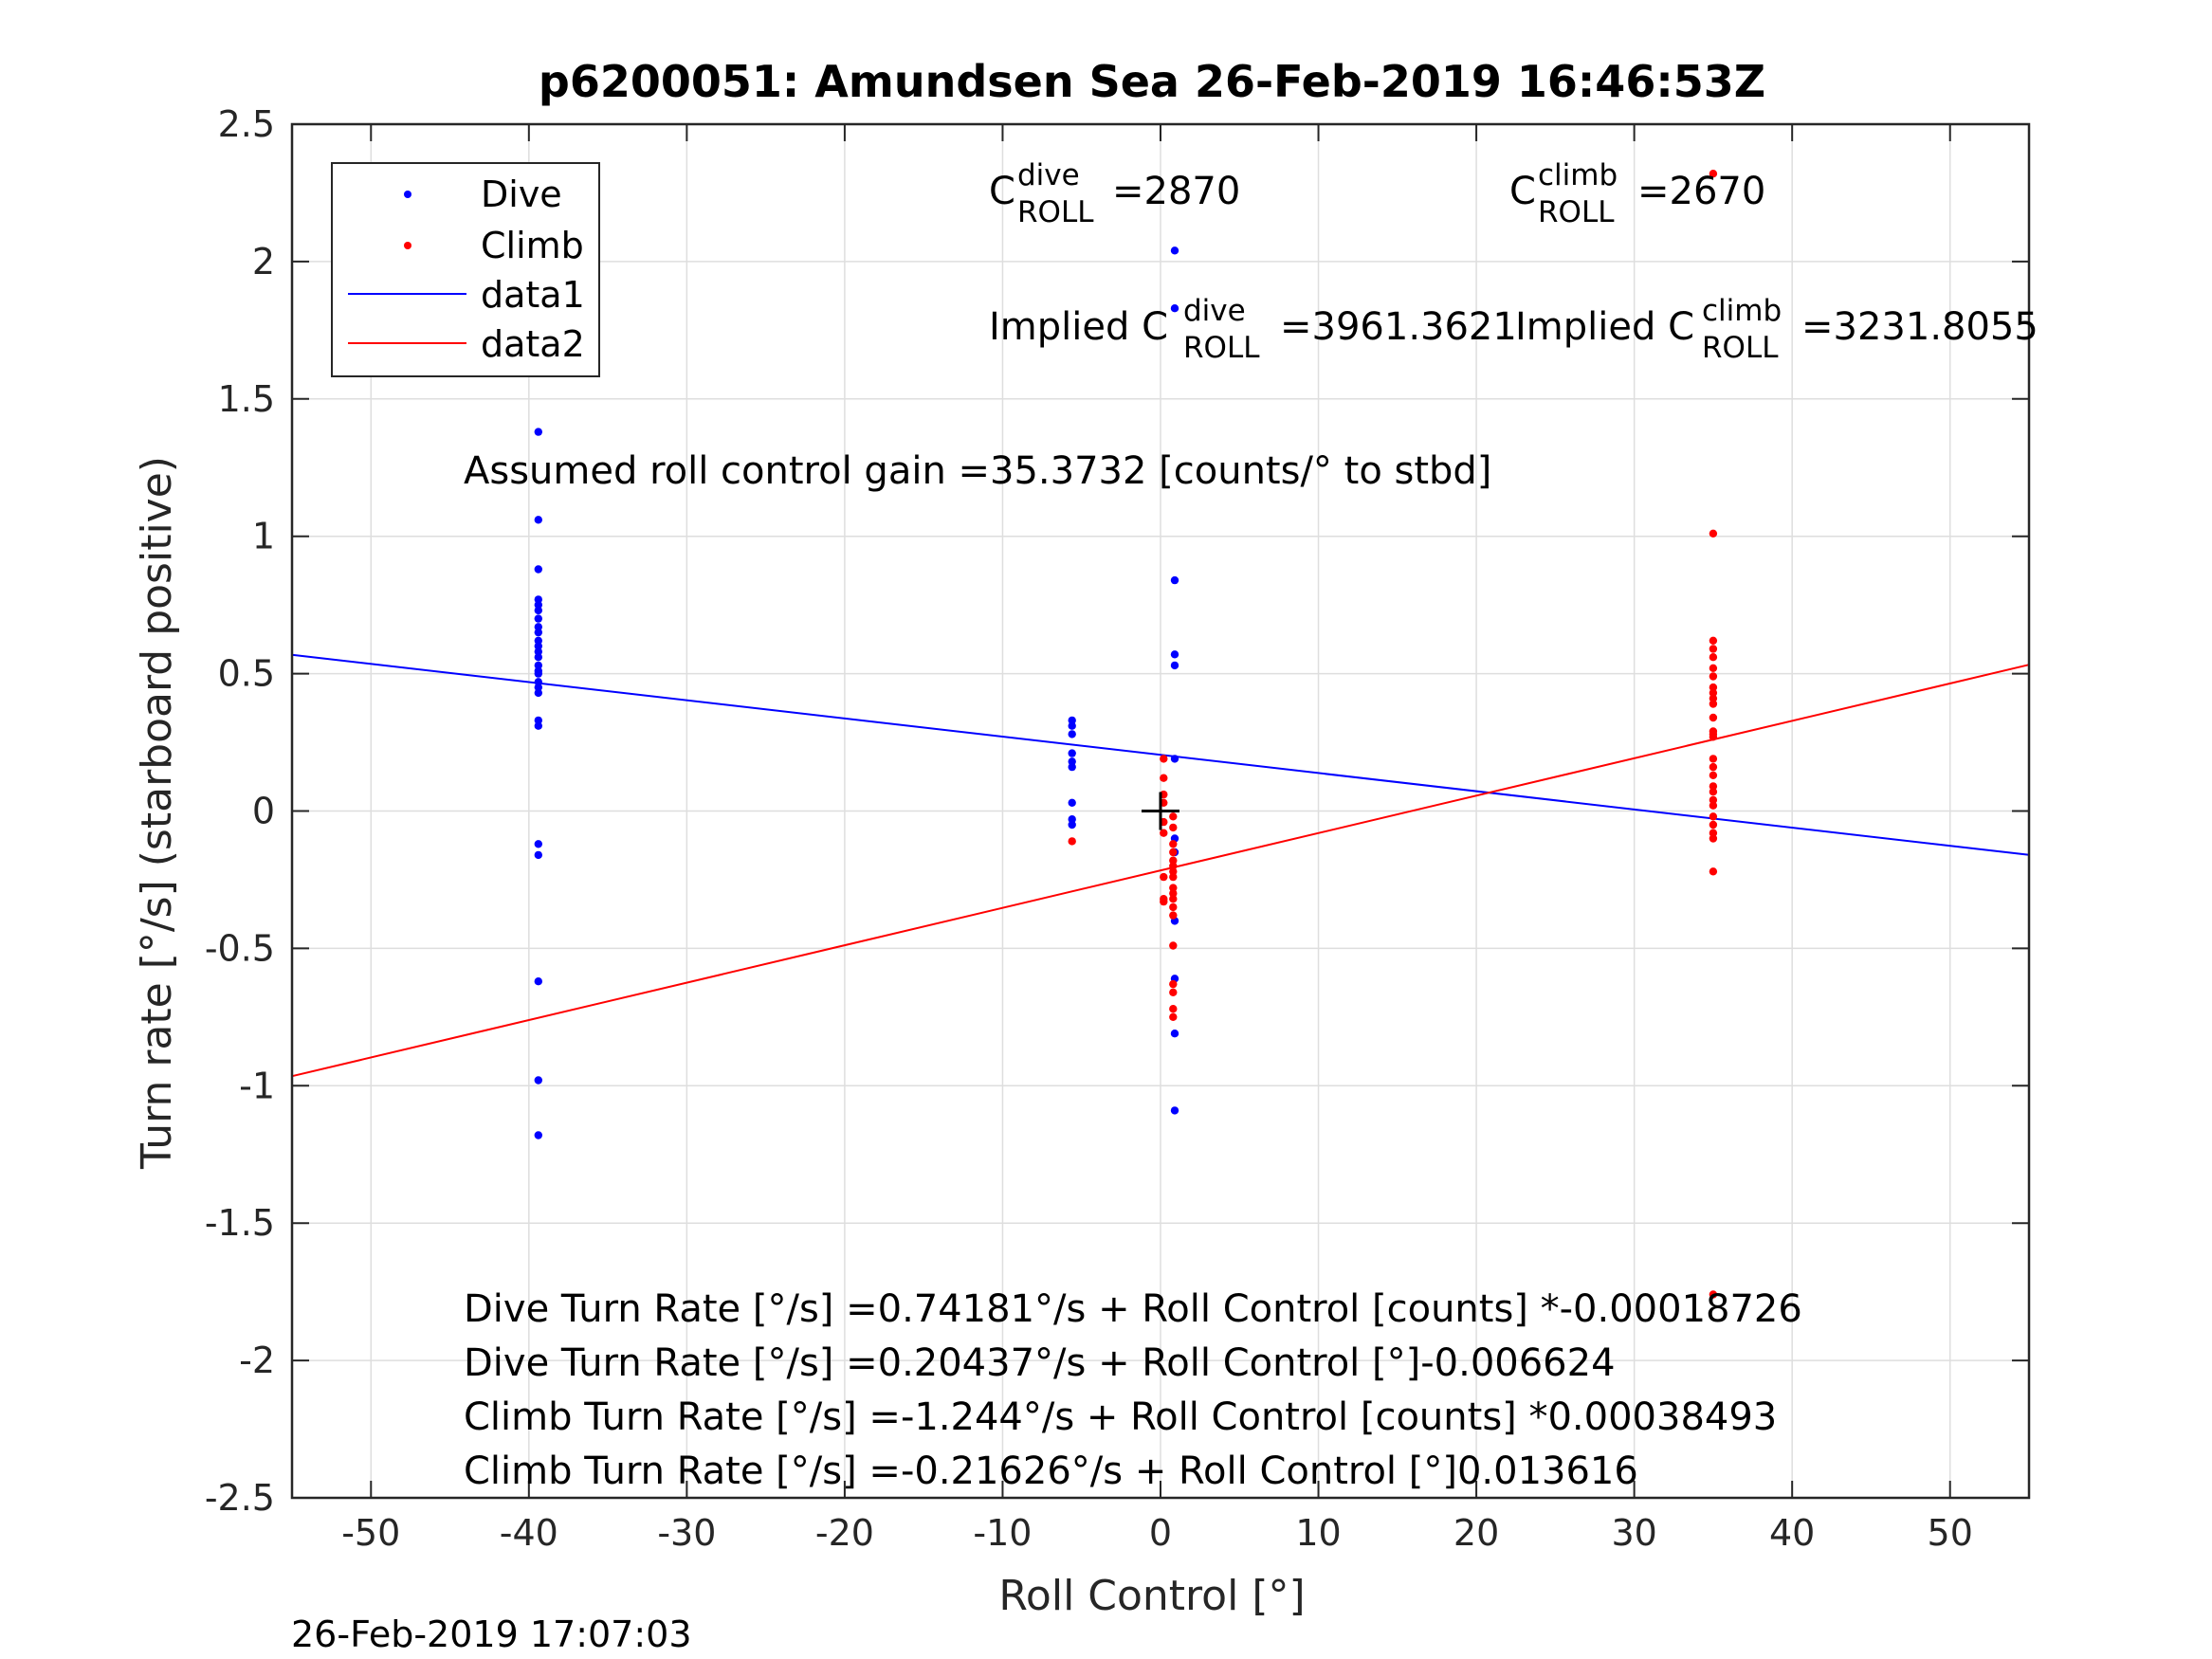 The image size is (2212, 1659). Describe the element at coordinates (1398, 327) in the screenshot. I see `implied-dive-value: =3961.3621` at that location.